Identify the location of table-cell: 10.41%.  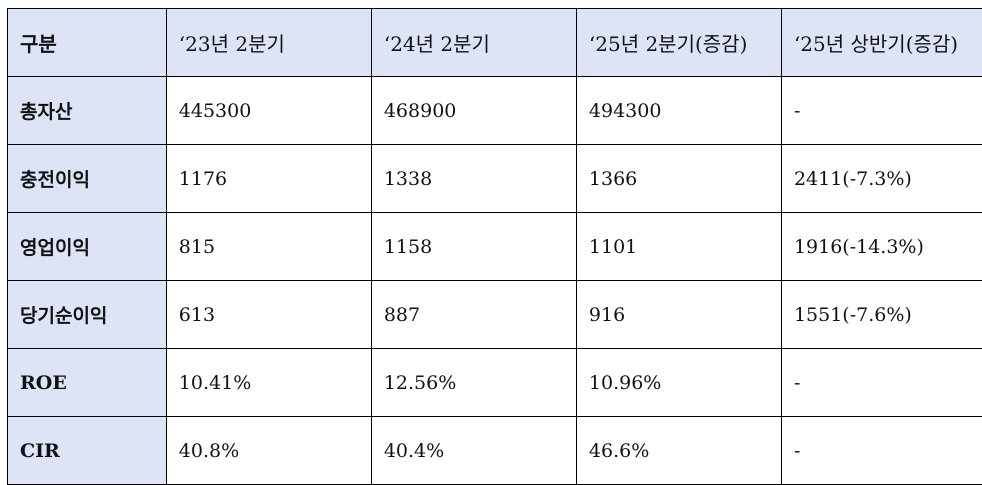
(268, 382).